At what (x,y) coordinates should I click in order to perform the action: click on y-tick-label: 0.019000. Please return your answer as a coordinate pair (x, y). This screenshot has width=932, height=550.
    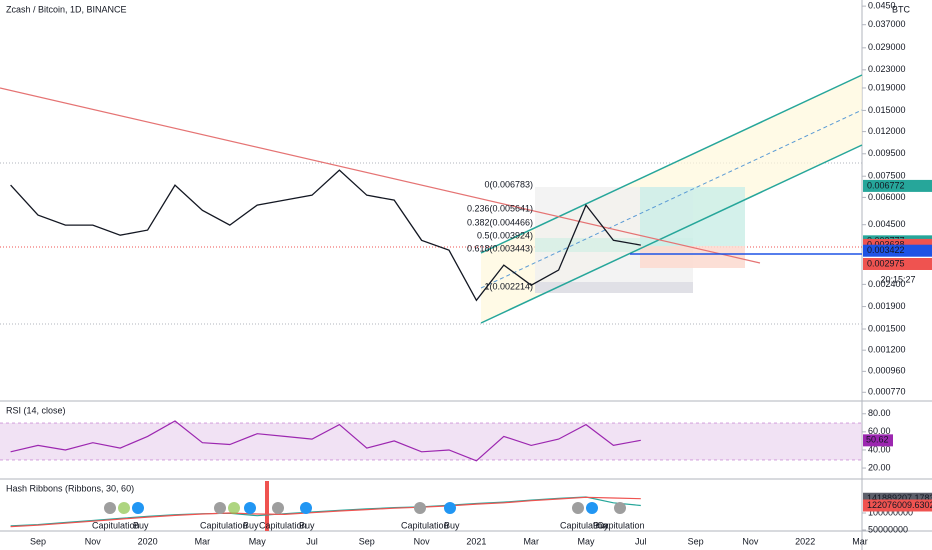
    Looking at the image, I should click on (887, 87).